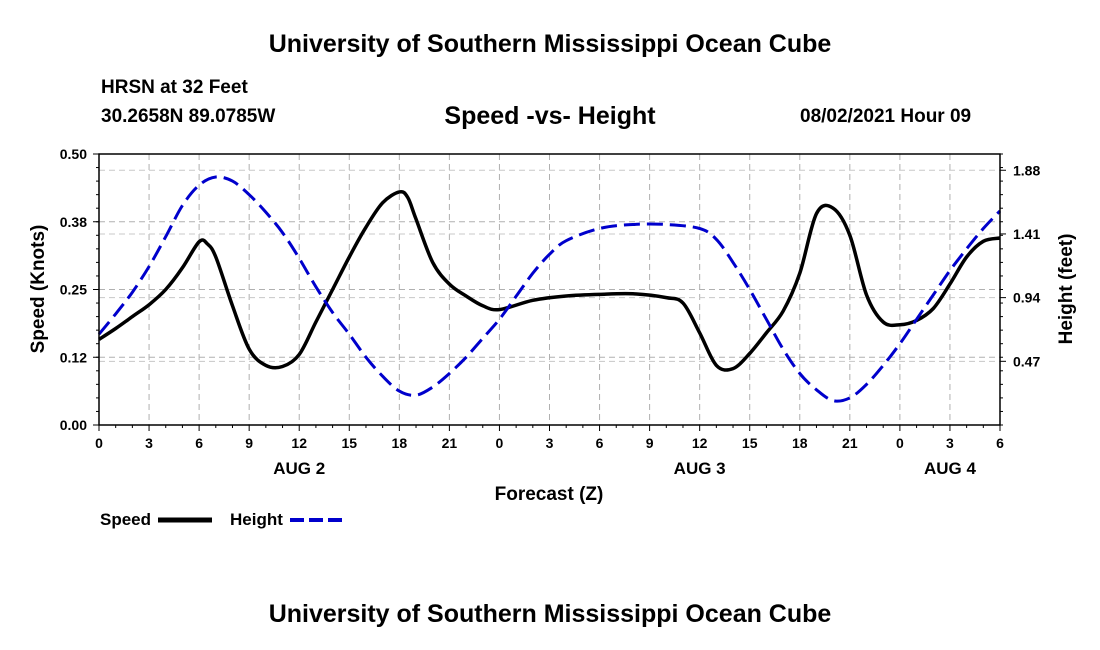  What do you see at coordinates (1026, 361) in the screenshot?
I see `y2-tick-label: 0.47` at bounding box center [1026, 361].